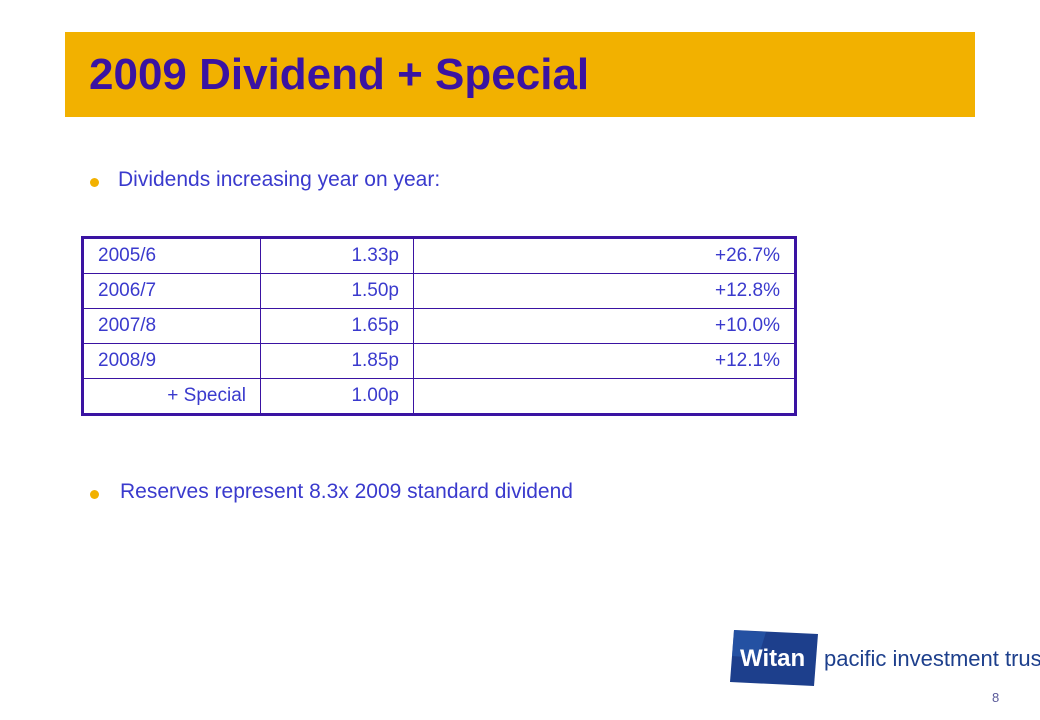 The image size is (1040, 720). I want to click on table-cell-change: +26.7%, so click(604, 255).